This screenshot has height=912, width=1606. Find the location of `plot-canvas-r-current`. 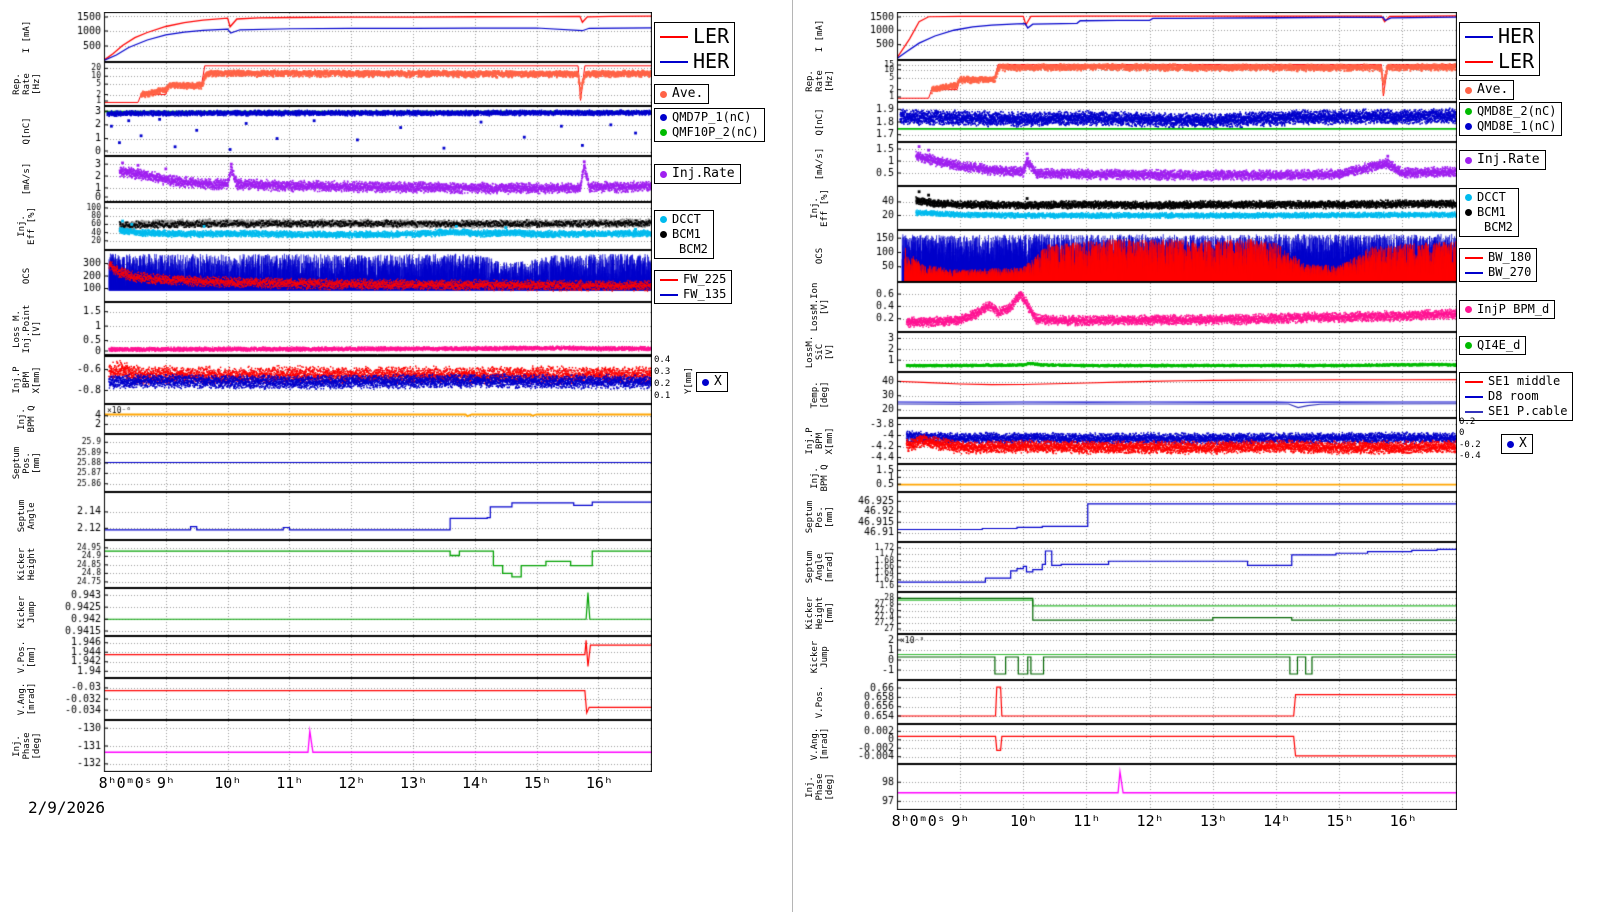

plot-canvas-r-current is located at coordinates (1153, 36).